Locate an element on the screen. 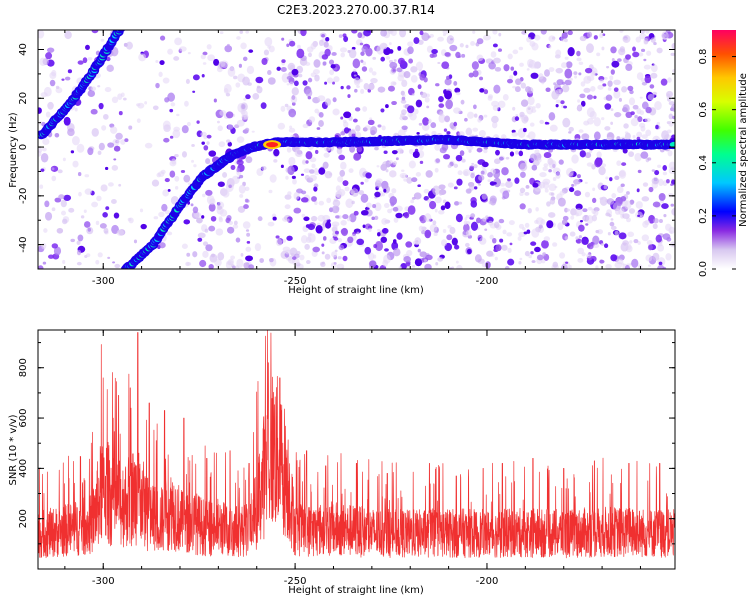  trace-halo is located at coordinates (121, 31).